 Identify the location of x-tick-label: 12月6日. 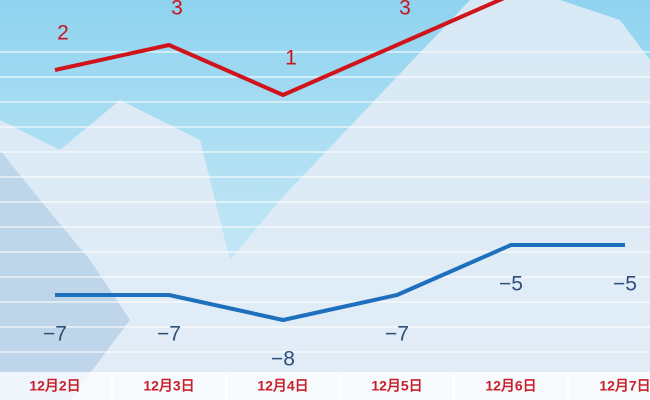
(510, 386).